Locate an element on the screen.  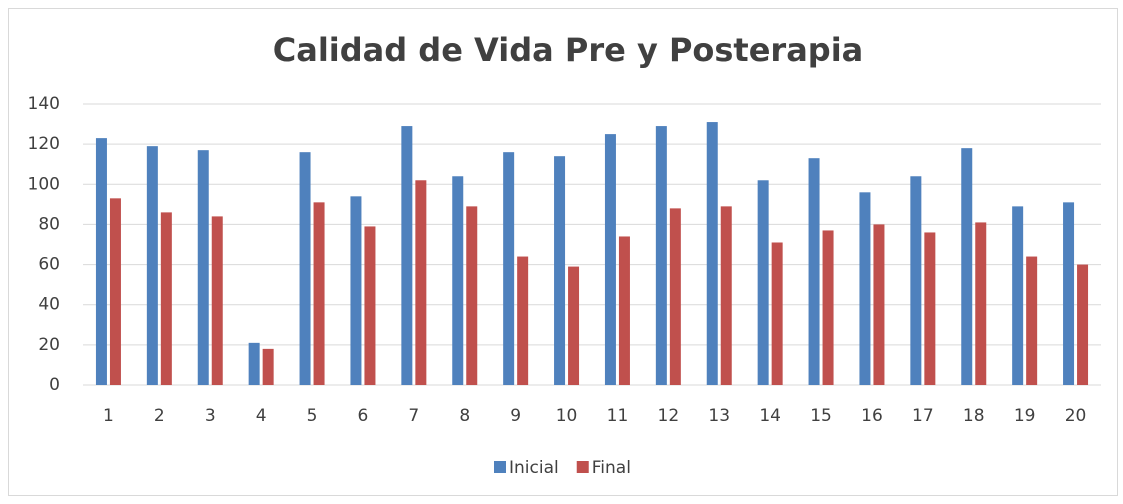
x-tick-label: 2 is located at coordinates (159, 416).